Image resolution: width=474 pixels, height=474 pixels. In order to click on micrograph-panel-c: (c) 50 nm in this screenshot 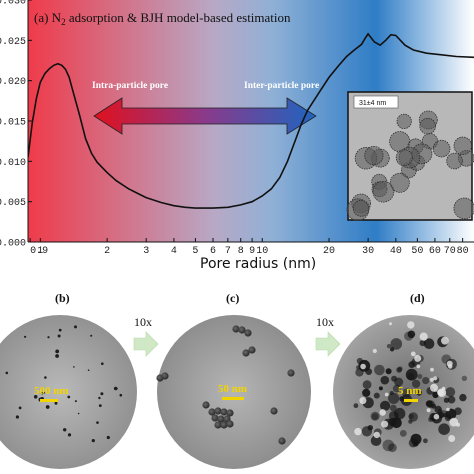, I will do `click(233, 380)`.